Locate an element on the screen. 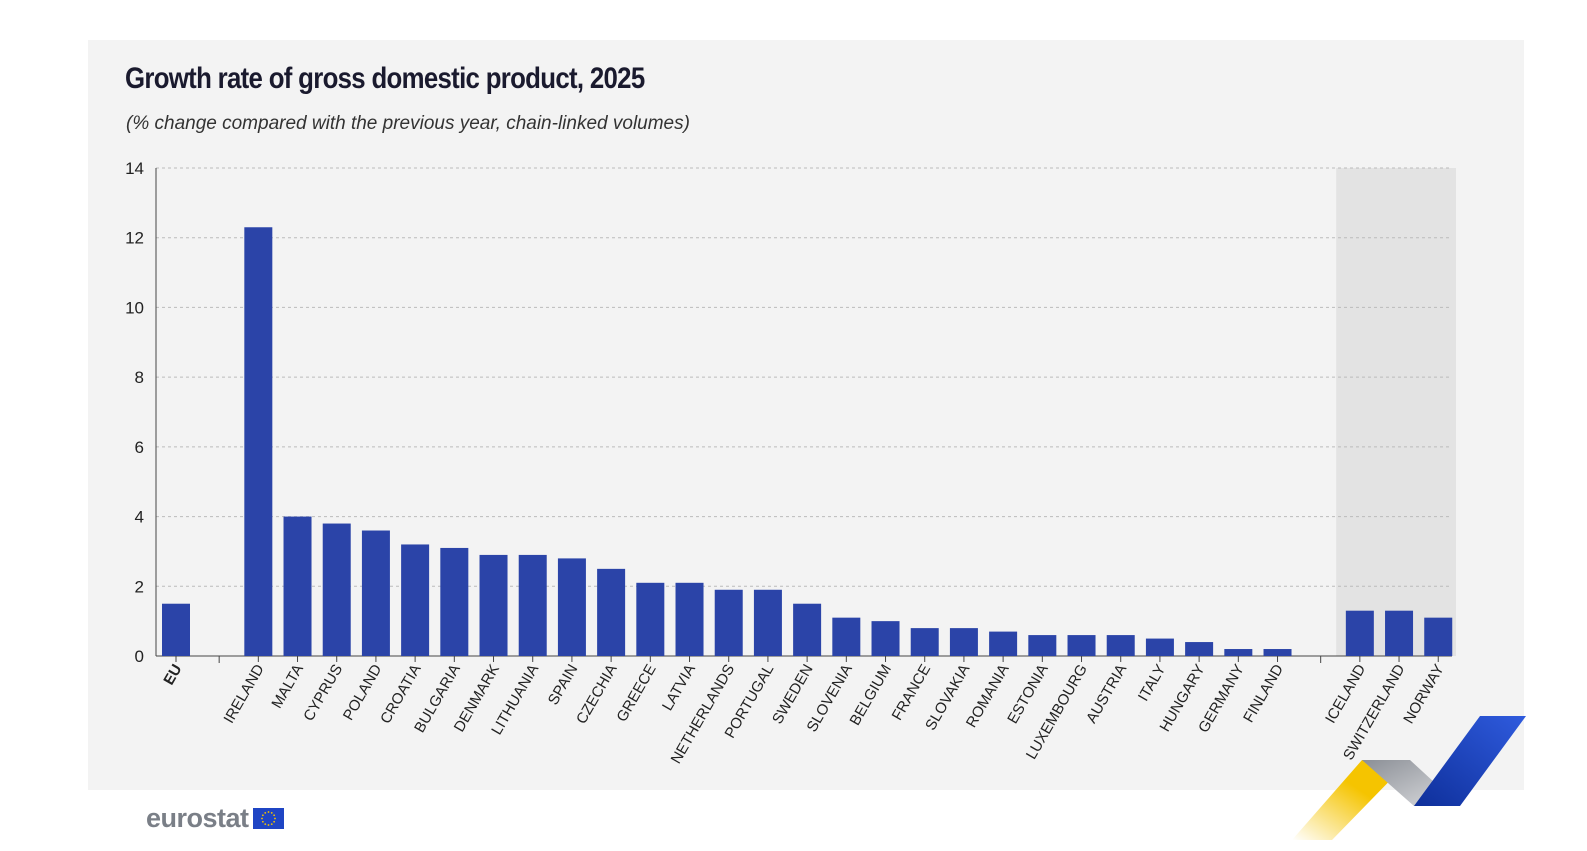 The height and width of the screenshot is (851, 1587). bar-cyprus is located at coordinates (336, 589).